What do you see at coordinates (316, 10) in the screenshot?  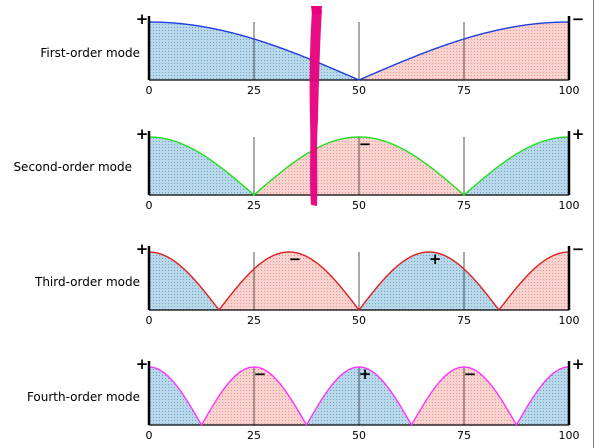 I see `magenta-marker-tip` at bounding box center [316, 10].